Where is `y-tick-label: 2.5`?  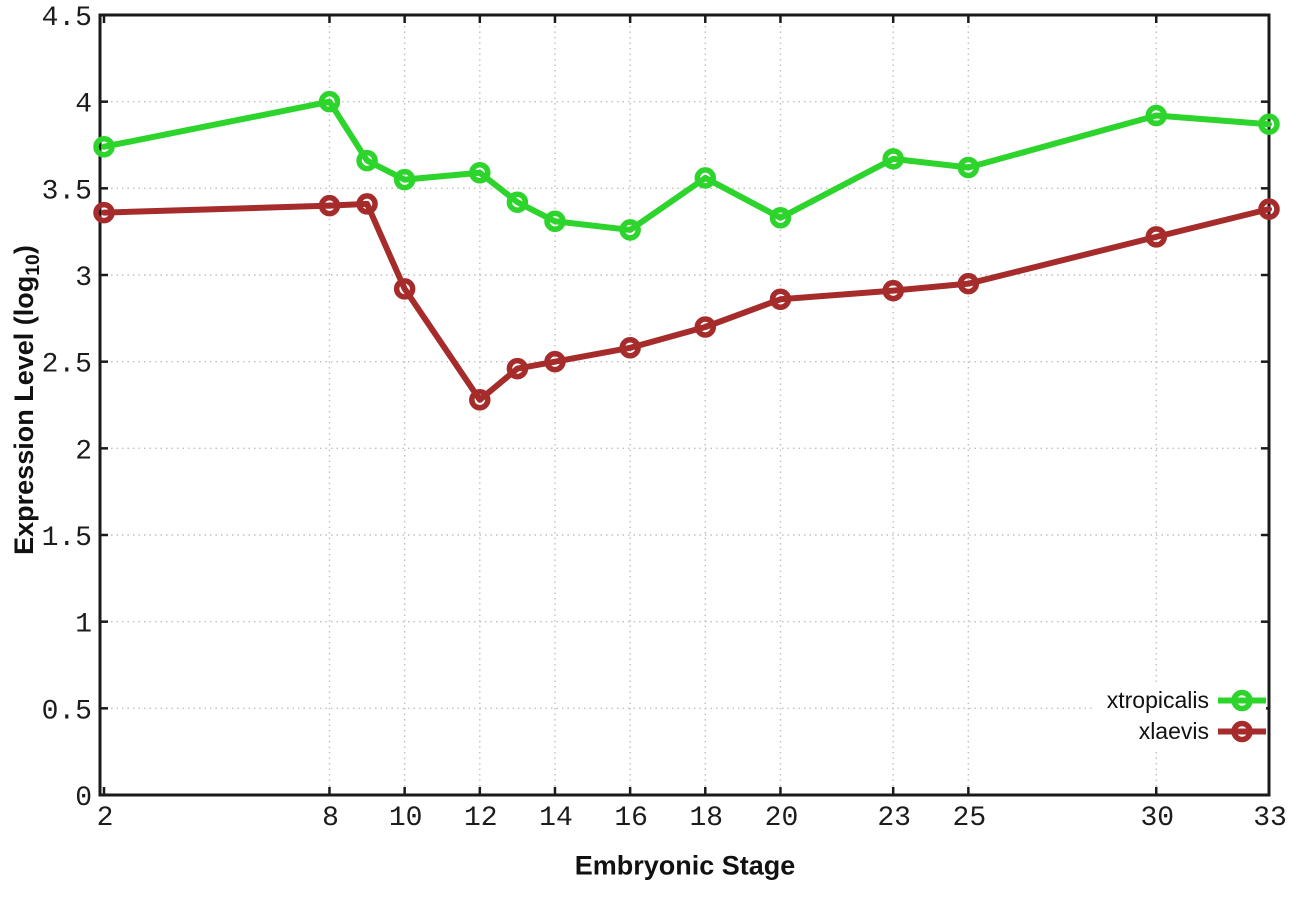 y-tick-label: 2.5 is located at coordinates (67, 365).